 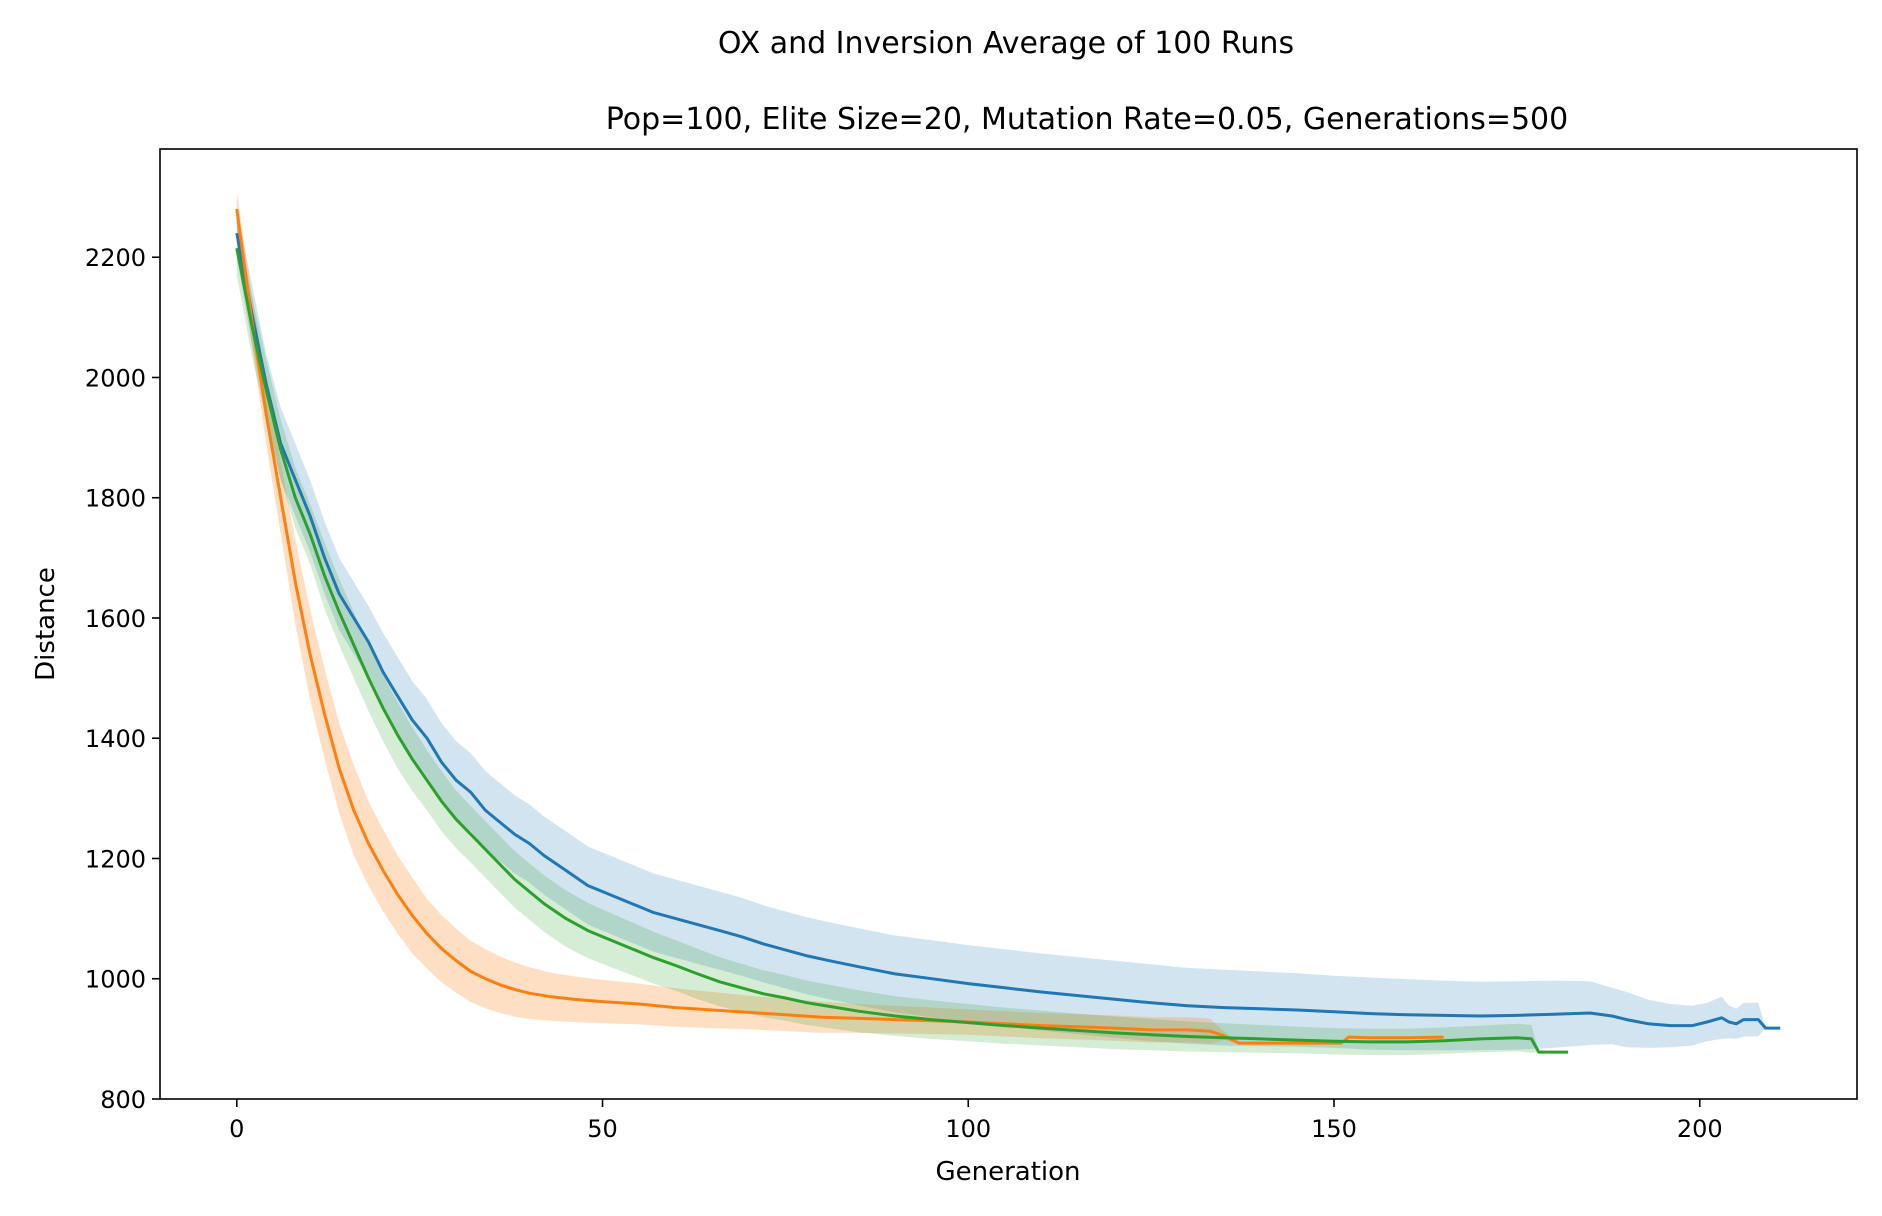 I want to click on x-tick-label: 0, so click(x=236, y=1129).